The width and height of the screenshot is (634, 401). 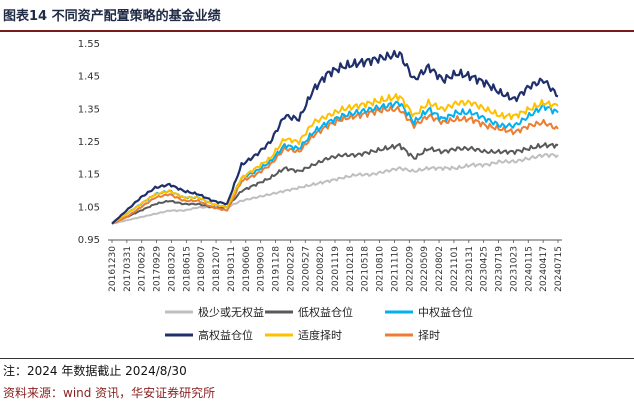 What do you see at coordinates (232, 269) in the screenshot?
I see `x-tick-label: 20190311` at bounding box center [232, 269].